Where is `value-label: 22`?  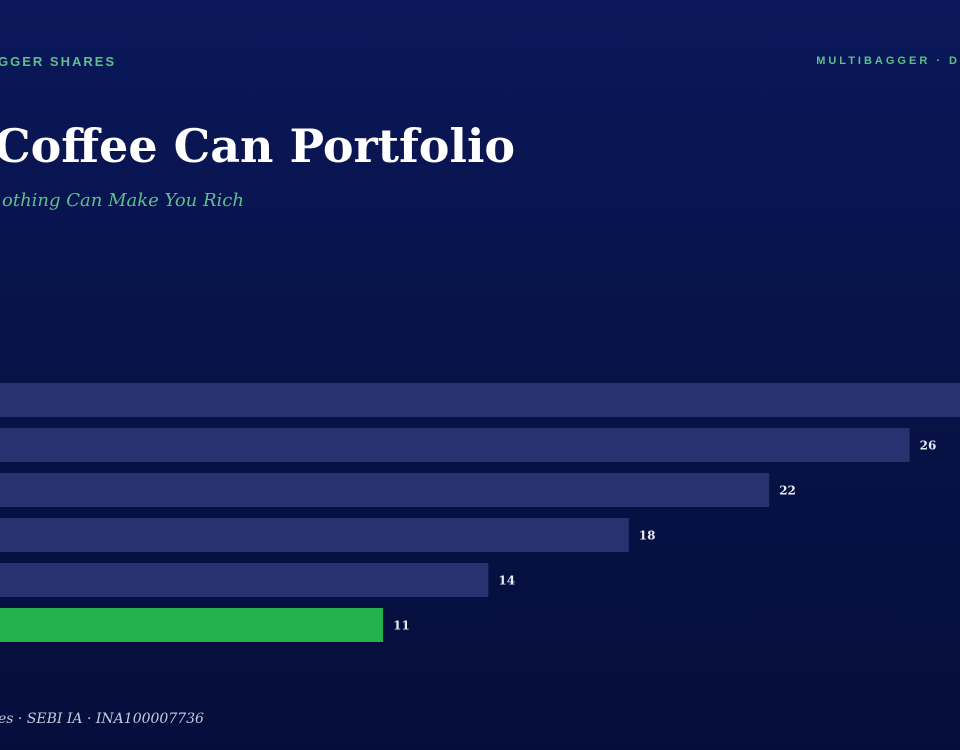 value-label: 22 is located at coordinates (787, 491).